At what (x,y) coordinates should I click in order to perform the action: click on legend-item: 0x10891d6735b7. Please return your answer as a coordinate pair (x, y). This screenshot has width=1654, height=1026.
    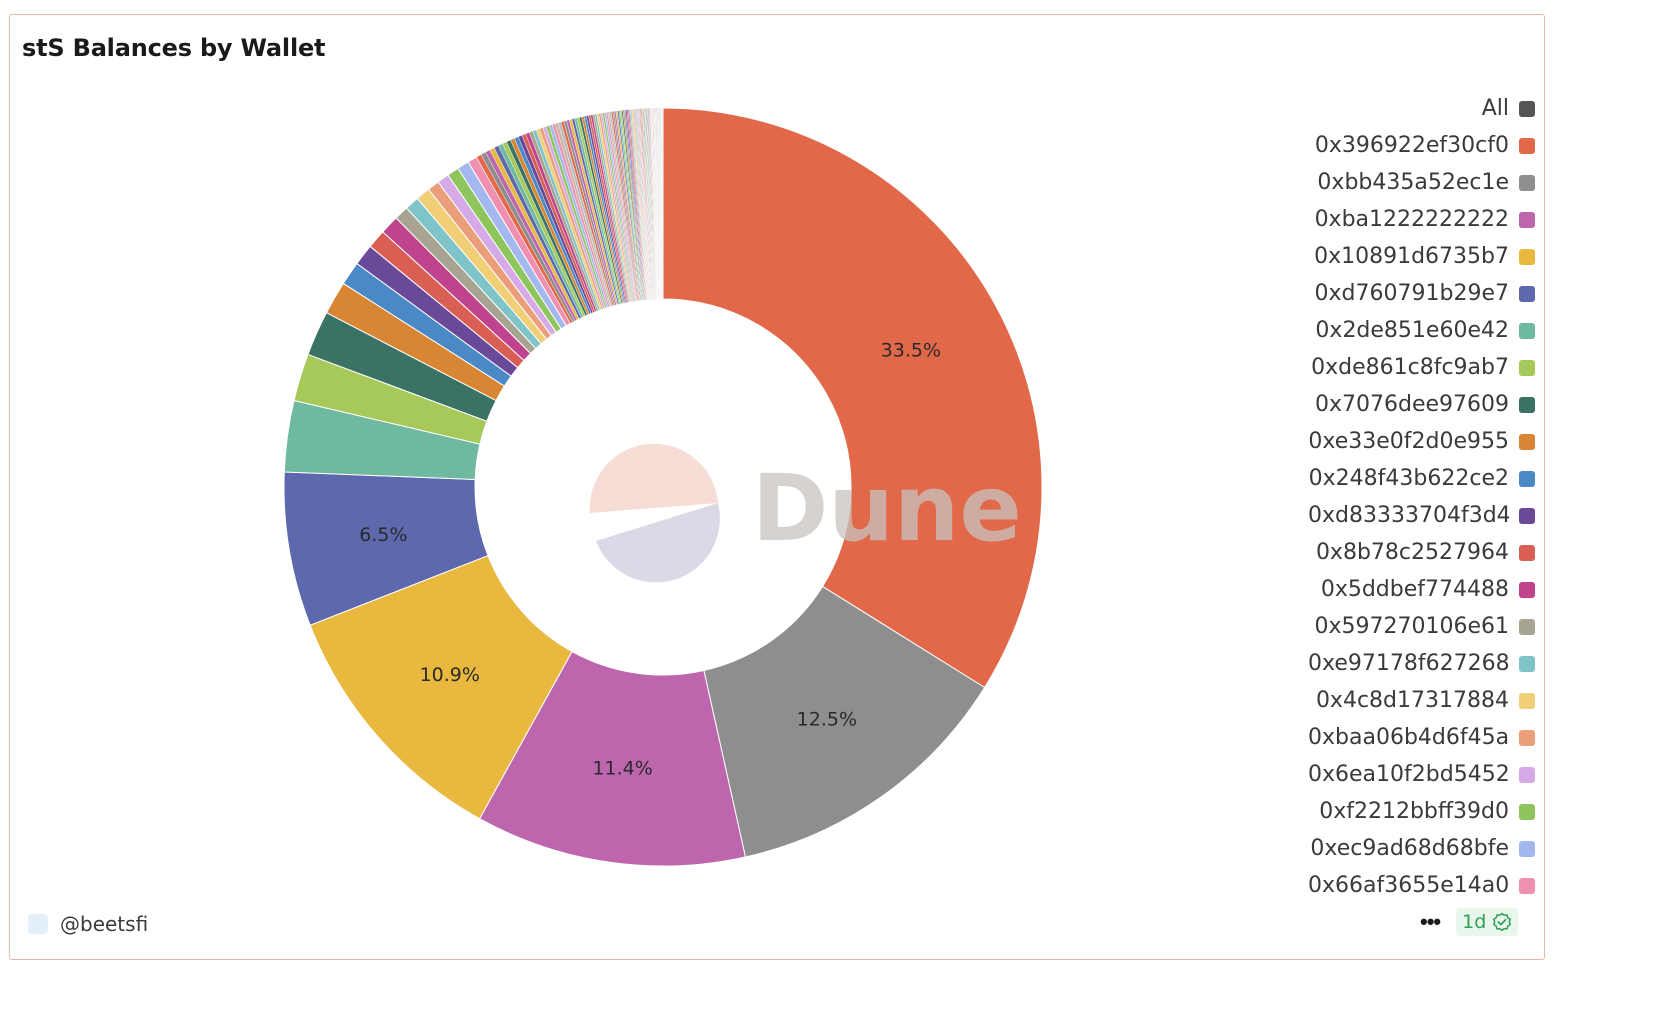
    Looking at the image, I should click on (1412, 256).